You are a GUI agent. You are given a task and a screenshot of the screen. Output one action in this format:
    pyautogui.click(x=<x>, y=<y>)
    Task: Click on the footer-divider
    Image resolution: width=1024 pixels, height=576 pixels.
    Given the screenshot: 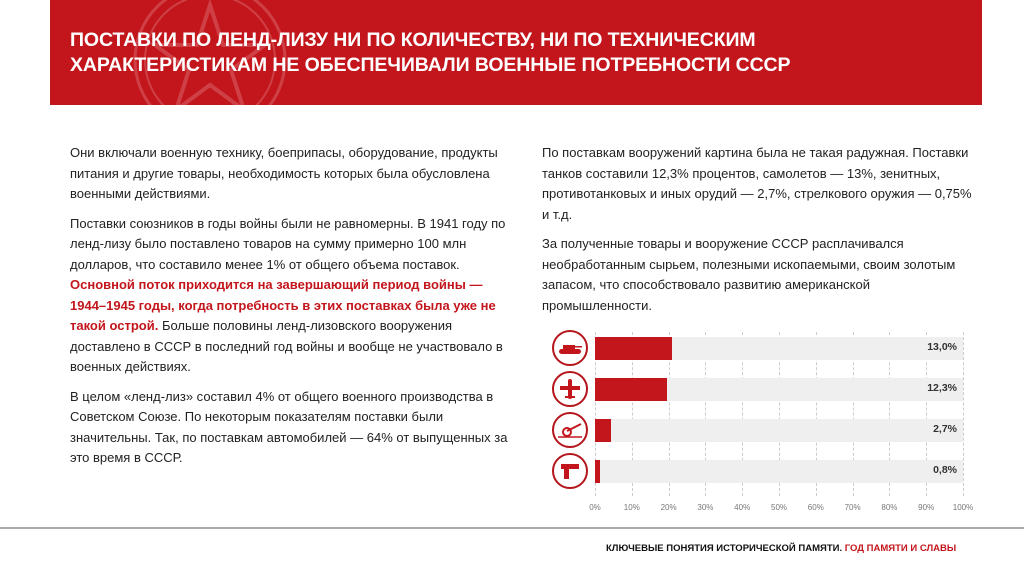 What is the action you would take?
    pyautogui.click(x=512, y=528)
    